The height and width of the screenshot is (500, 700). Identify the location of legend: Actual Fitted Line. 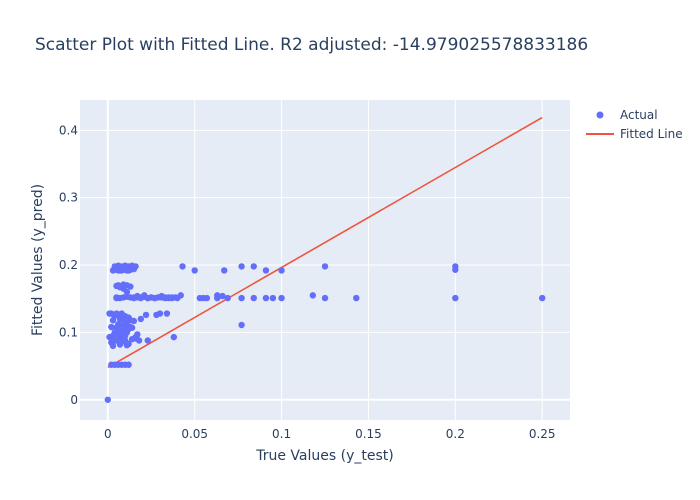
(634, 124).